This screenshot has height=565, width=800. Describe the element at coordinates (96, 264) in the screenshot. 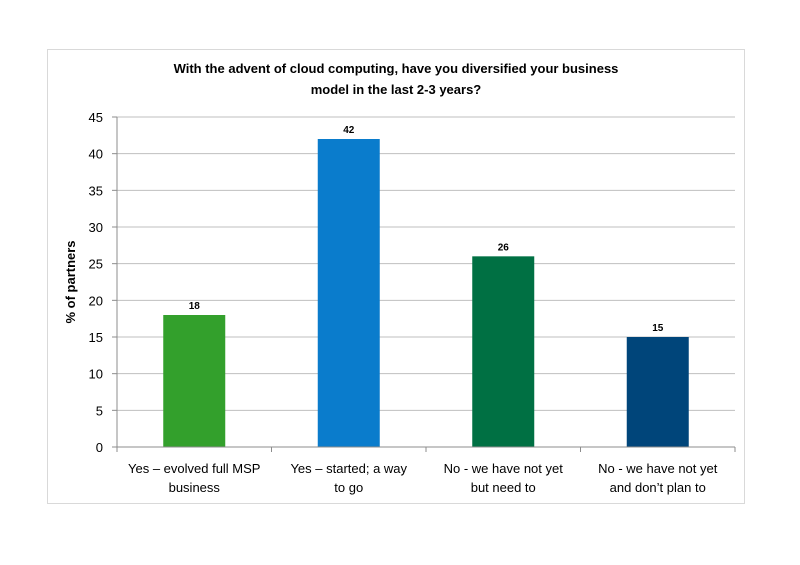

I see `y-tick-label: 25` at that location.